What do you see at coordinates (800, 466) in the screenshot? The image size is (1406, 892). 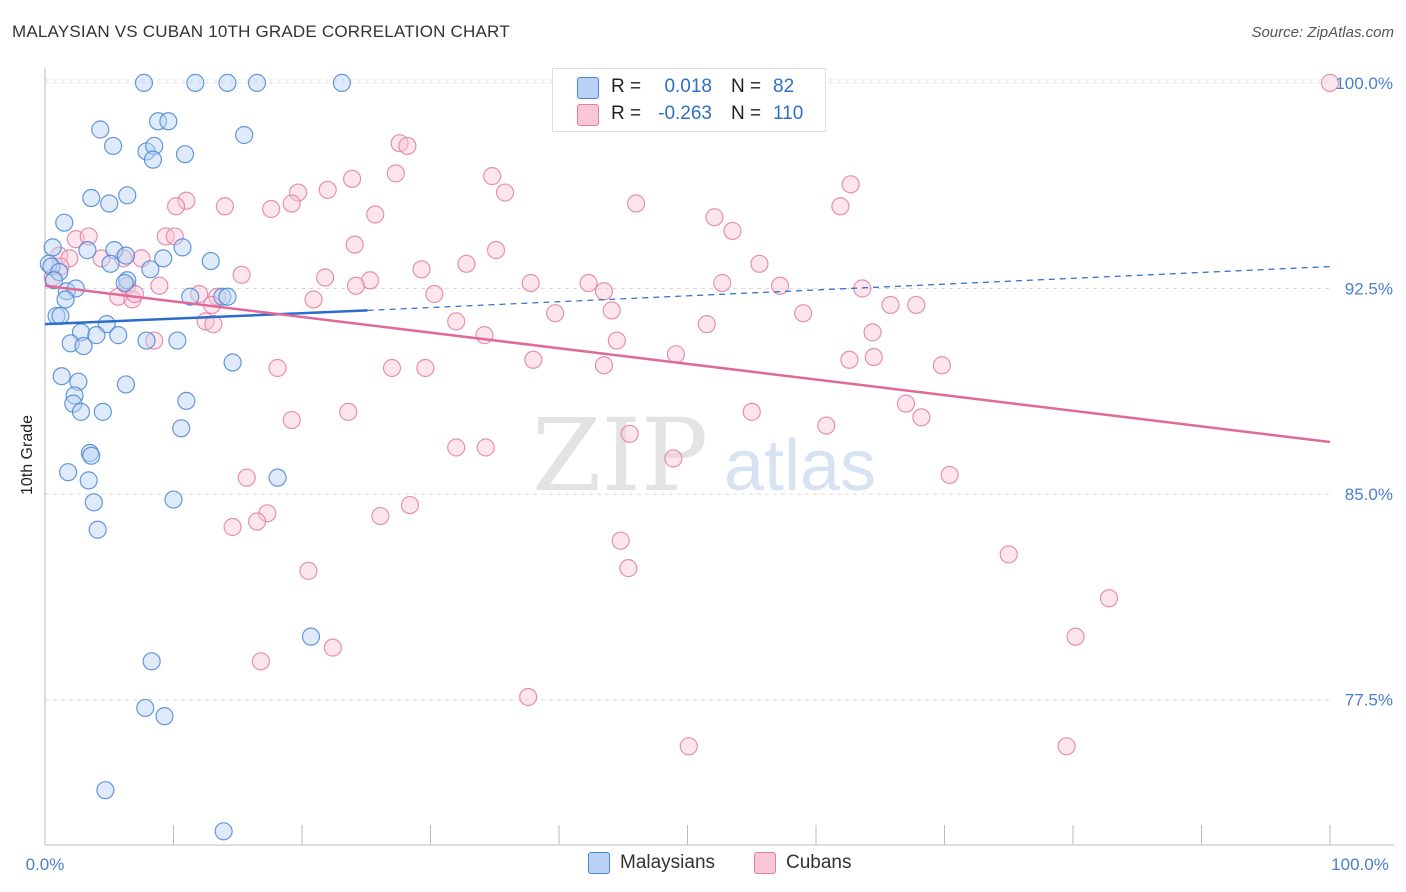 I see `watermark-atlas: atlas` at bounding box center [800, 466].